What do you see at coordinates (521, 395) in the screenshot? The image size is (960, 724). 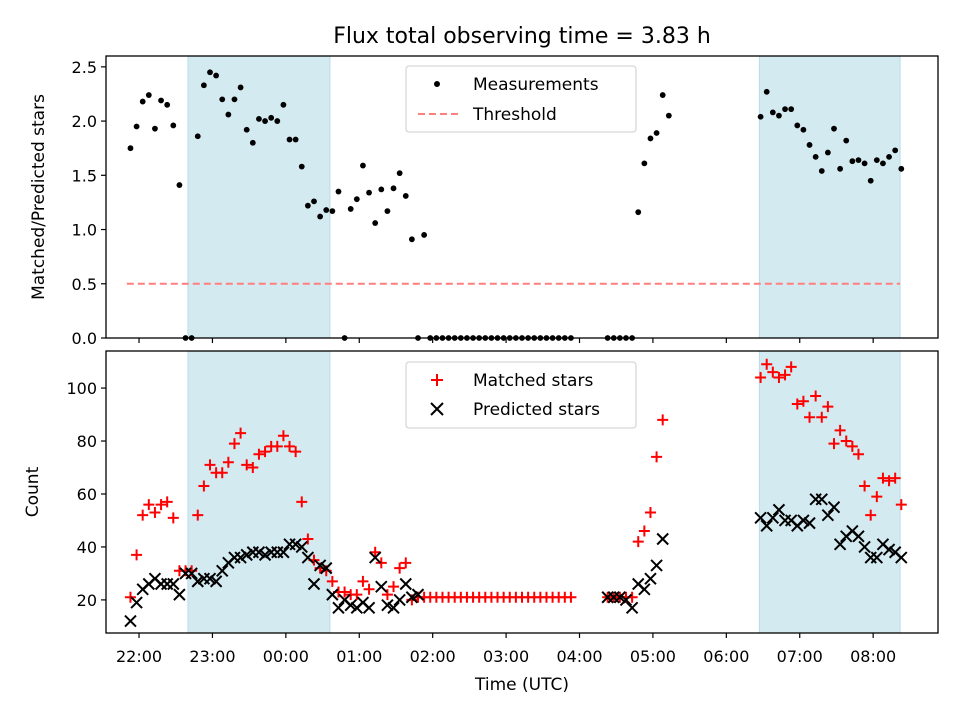 I see `lower-legend: Matched stars Predicted stars` at bounding box center [521, 395].